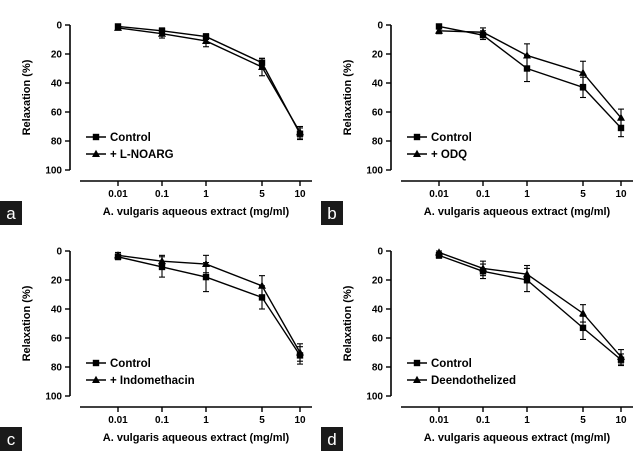 The image size is (642, 451). What do you see at coordinates (473, 381) in the screenshot?
I see `legend-label: Deendothelized` at bounding box center [473, 381].